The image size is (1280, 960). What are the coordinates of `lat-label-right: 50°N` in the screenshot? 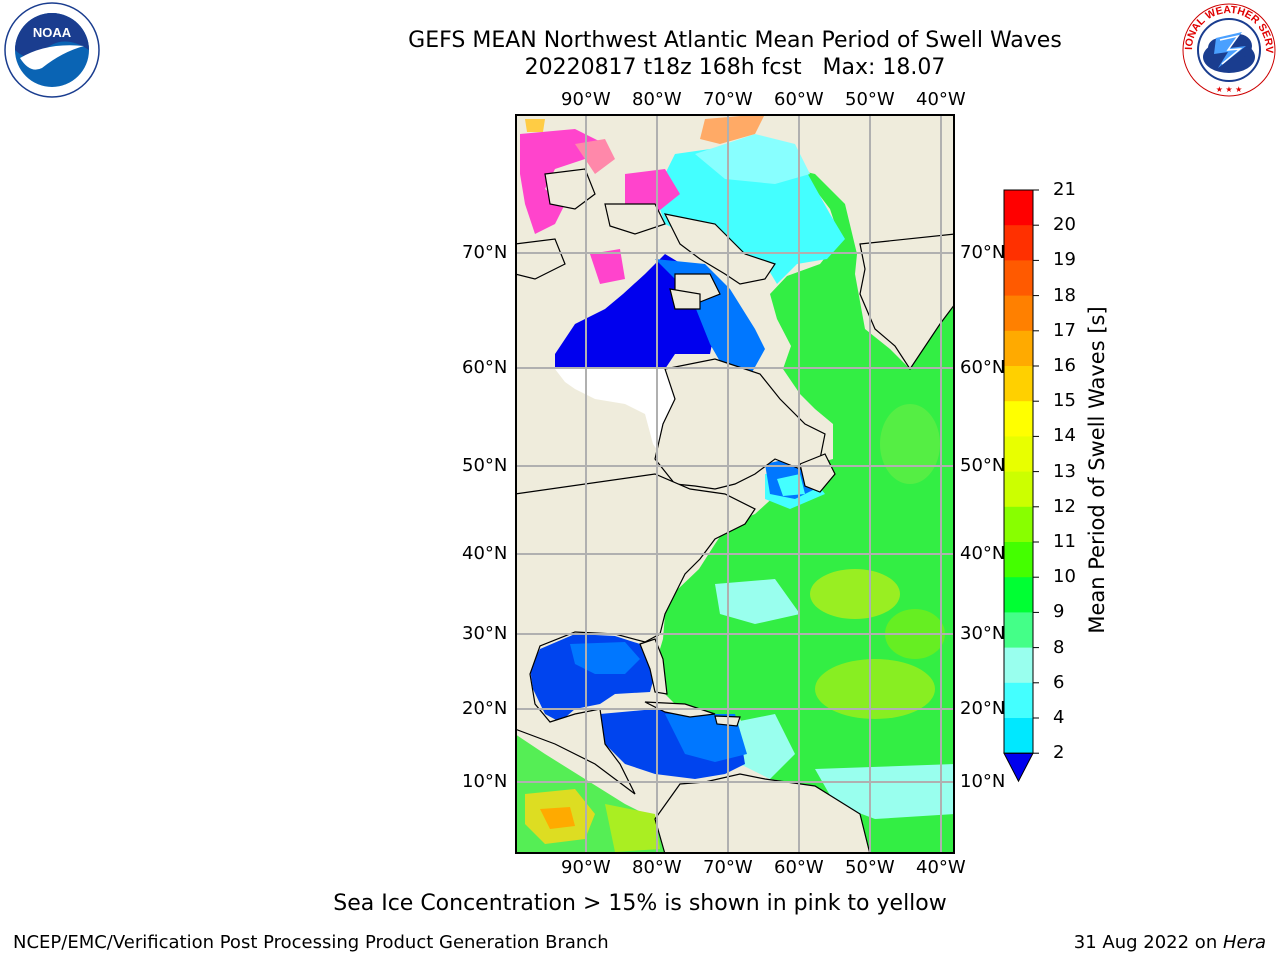 It's located at (983, 465).